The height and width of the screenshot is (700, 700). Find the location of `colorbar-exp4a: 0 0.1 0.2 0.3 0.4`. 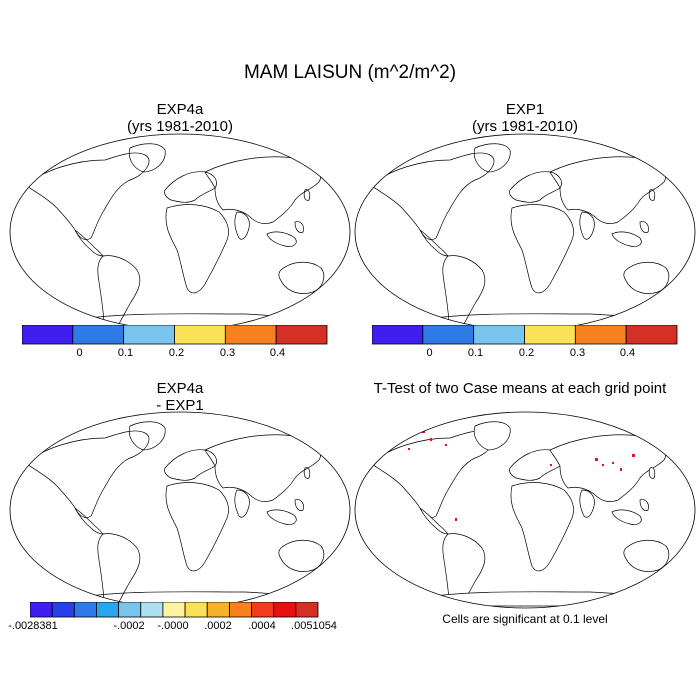

colorbar-exp4a: 0 0.1 0.2 0.3 0.4 is located at coordinates (177, 345).